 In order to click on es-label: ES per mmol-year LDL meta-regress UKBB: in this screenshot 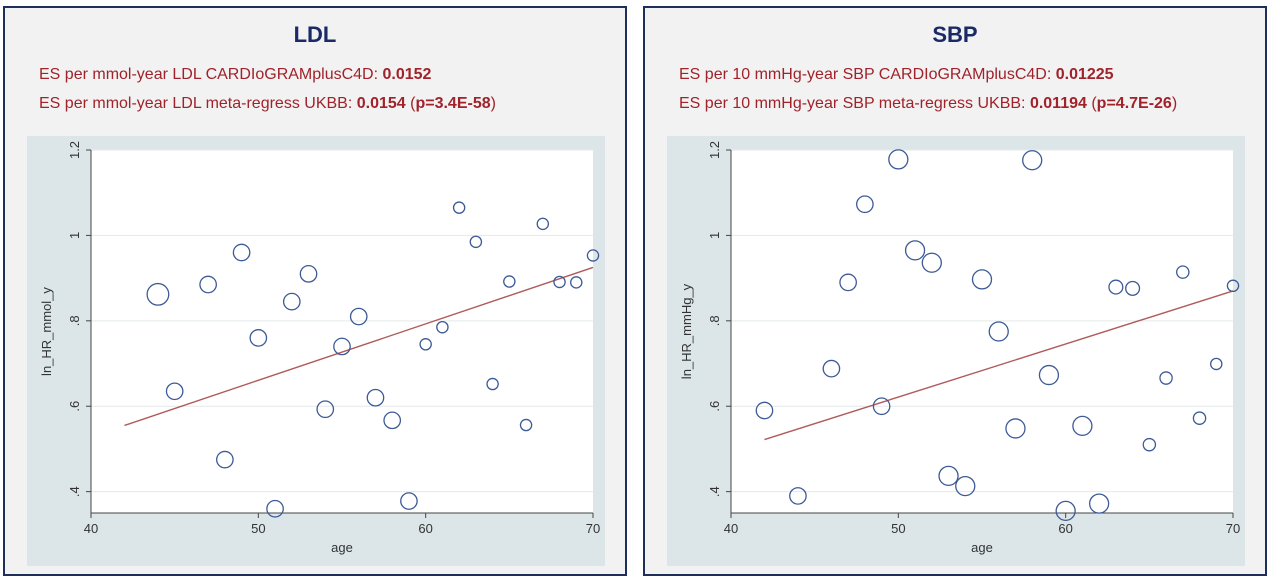, I will do `click(198, 103)`.